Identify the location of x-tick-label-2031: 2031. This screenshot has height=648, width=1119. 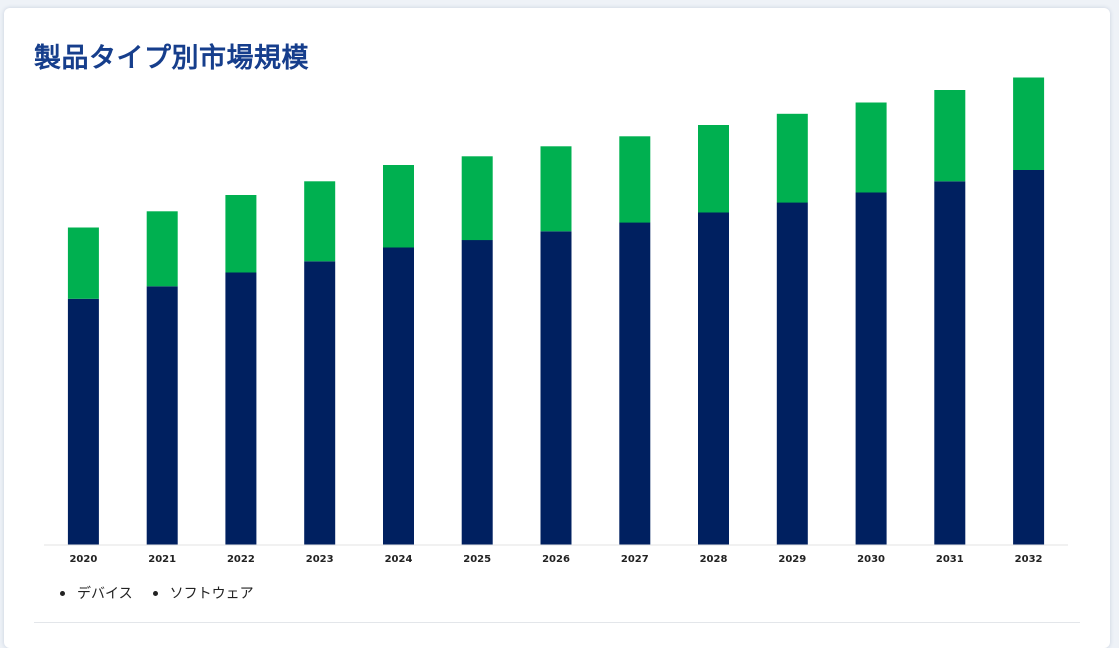
(950, 559).